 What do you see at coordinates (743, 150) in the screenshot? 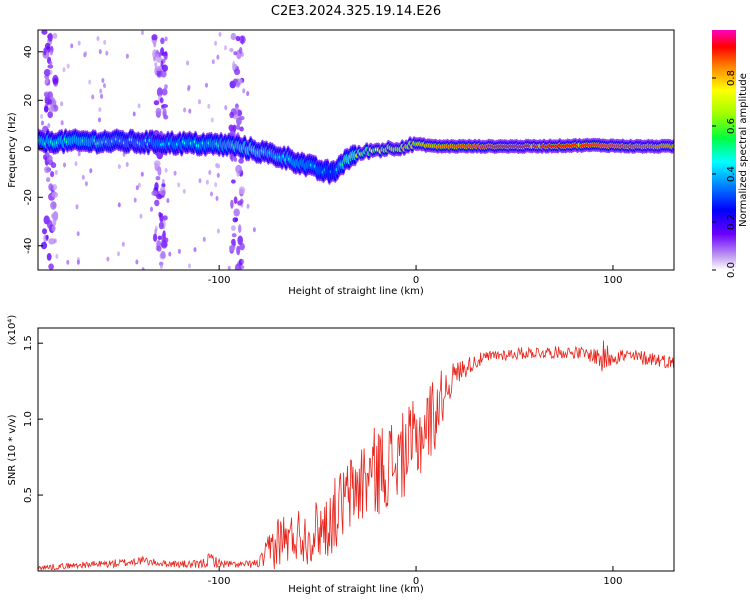
I see `colorbar-label: Normalized spectral amplitude` at bounding box center [743, 150].